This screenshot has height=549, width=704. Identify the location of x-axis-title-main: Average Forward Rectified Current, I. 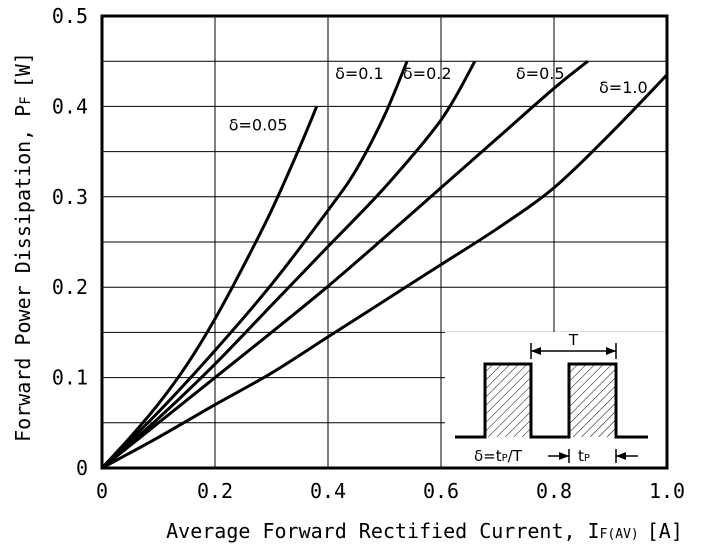
(382, 531).